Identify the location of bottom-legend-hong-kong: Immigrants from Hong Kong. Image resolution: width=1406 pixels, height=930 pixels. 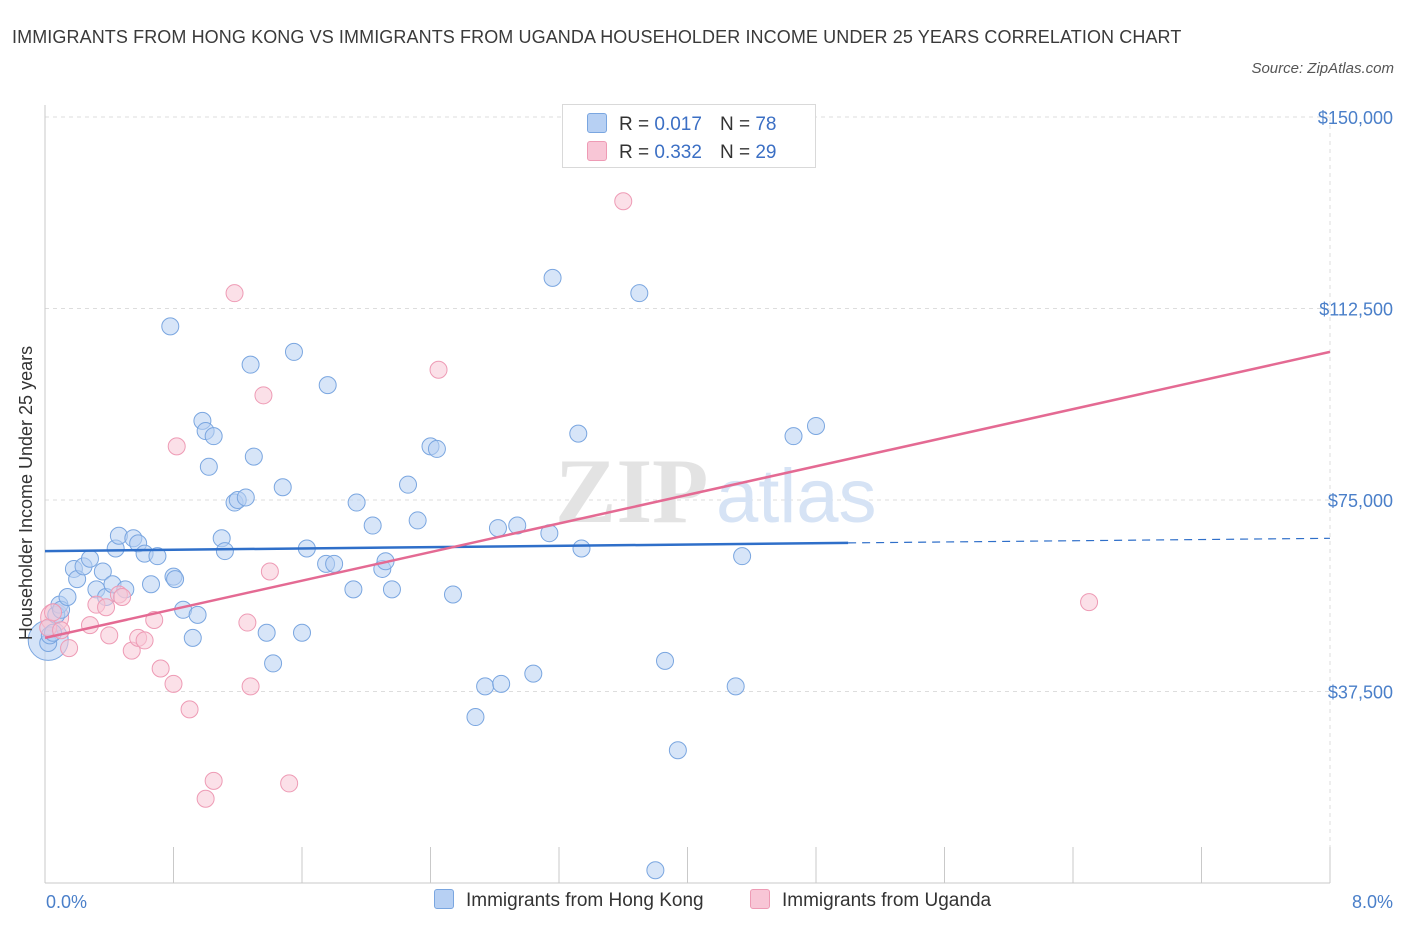
(569, 900).